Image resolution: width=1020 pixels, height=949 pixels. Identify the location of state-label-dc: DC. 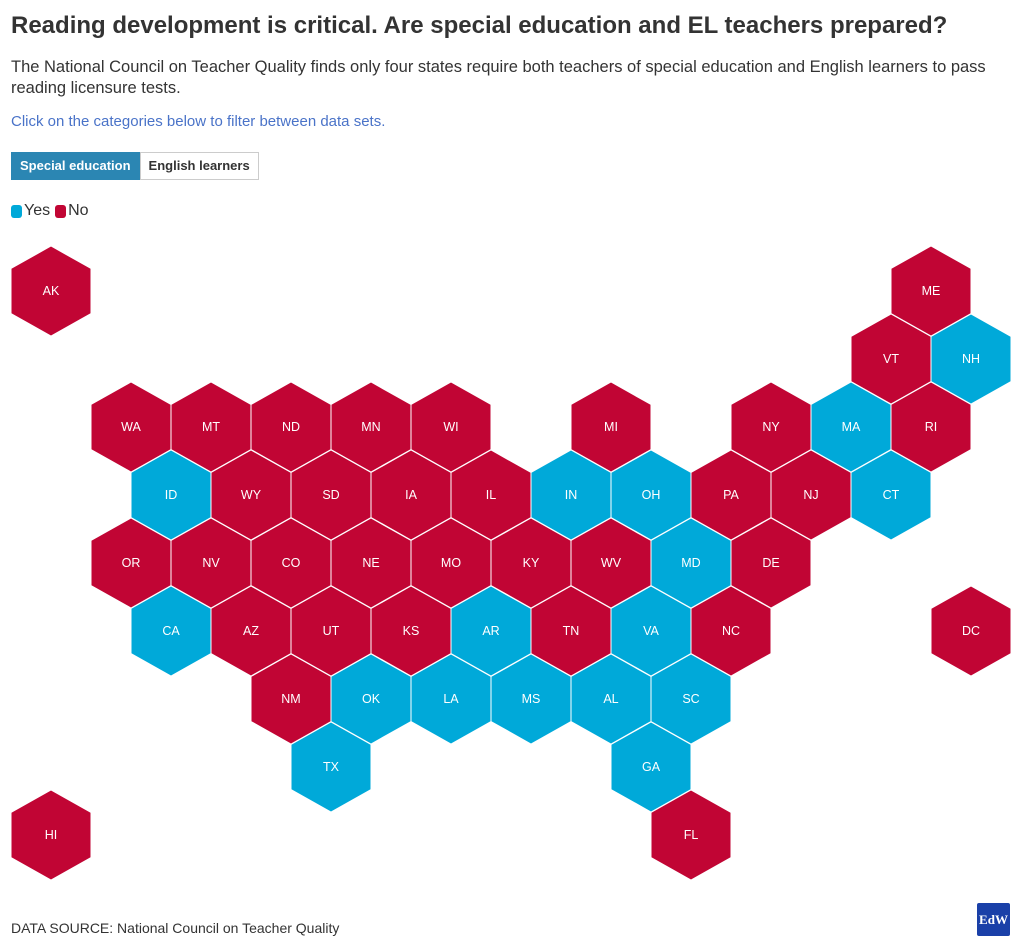
(971, 631).